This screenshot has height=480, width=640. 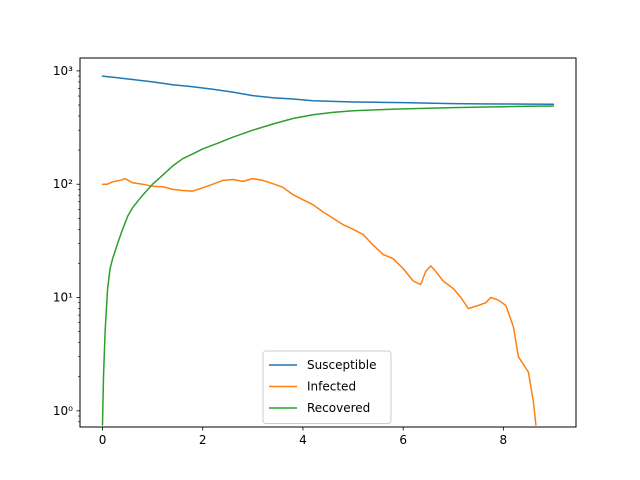 What do you see at coordinates (341, 365) in the screenshot?
I see `legend-label-susceptible: Susceptible` at bounding box center [341, 365].